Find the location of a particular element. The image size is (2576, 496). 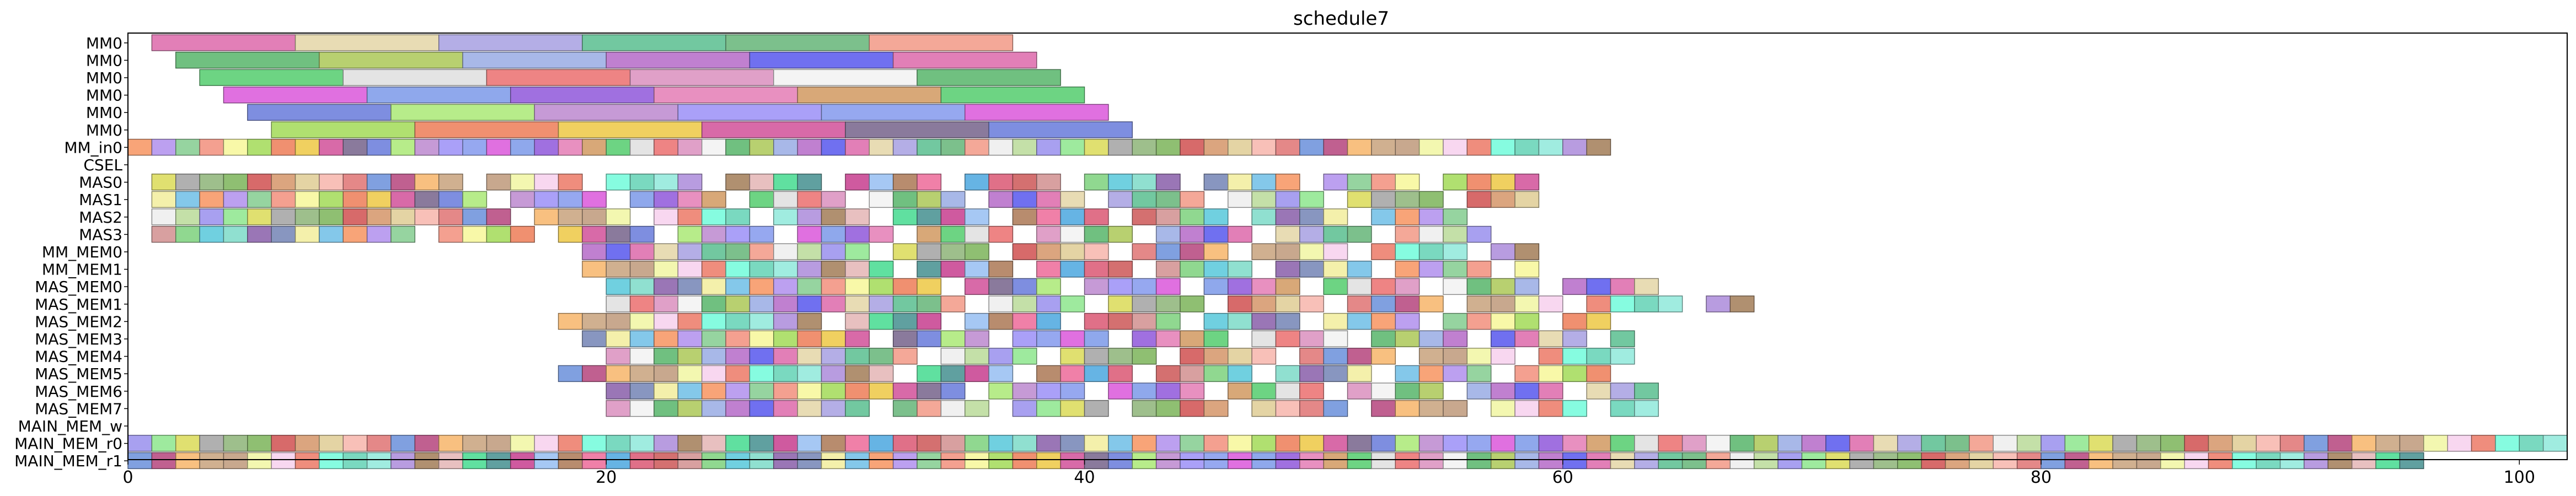

x-tick-label: 100 is located at coordinates (2519, 477).